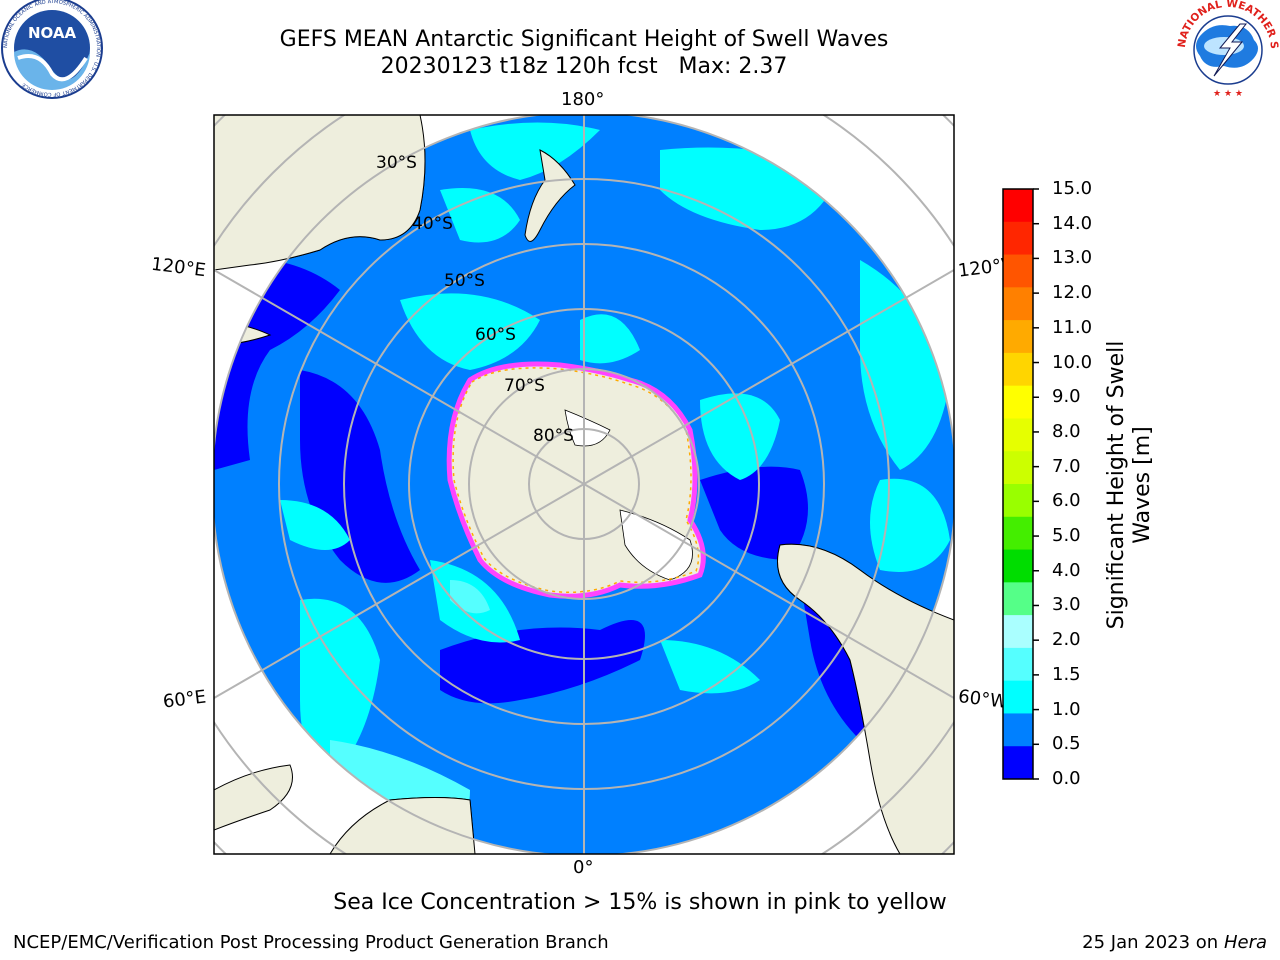 Image resolution: width=1280 pixels, height=960 pixels. I want to click on colorbar-tick-label: 0.5, so click(1066, 744).